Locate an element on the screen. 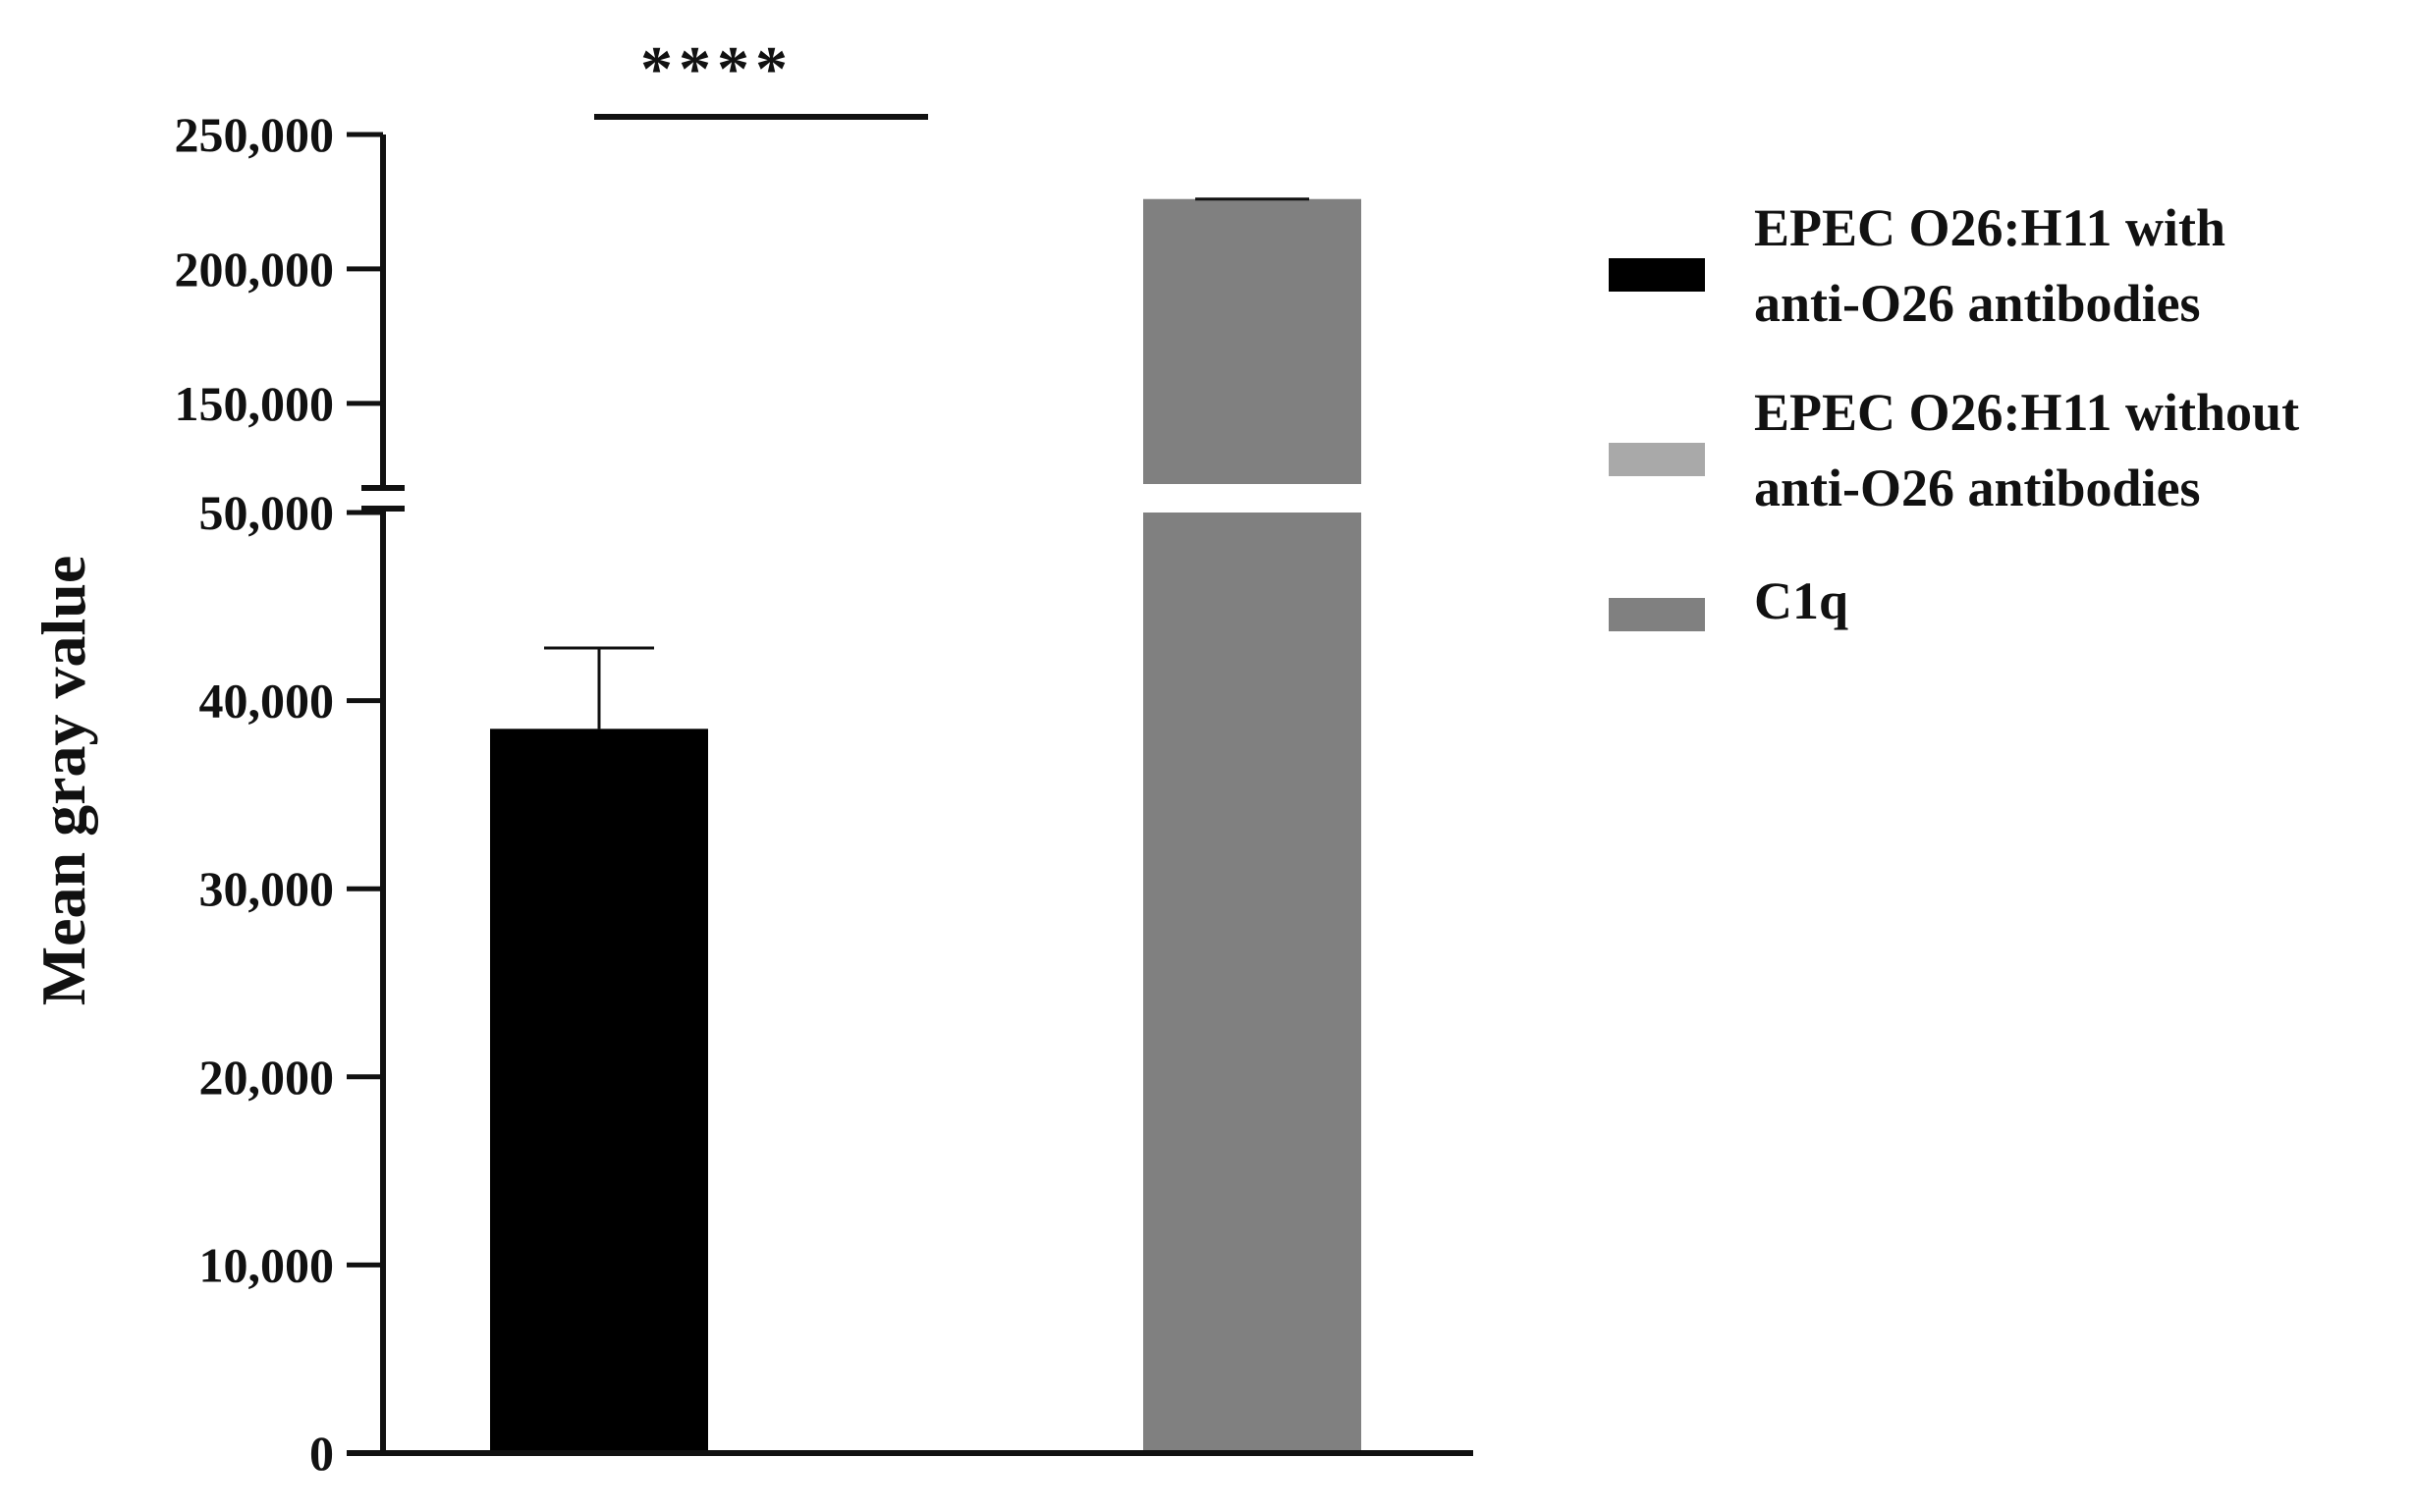 This screenshot has width=2415, height=1512. y-tick-label: 20,000 is located at coordinates (267, 1077).